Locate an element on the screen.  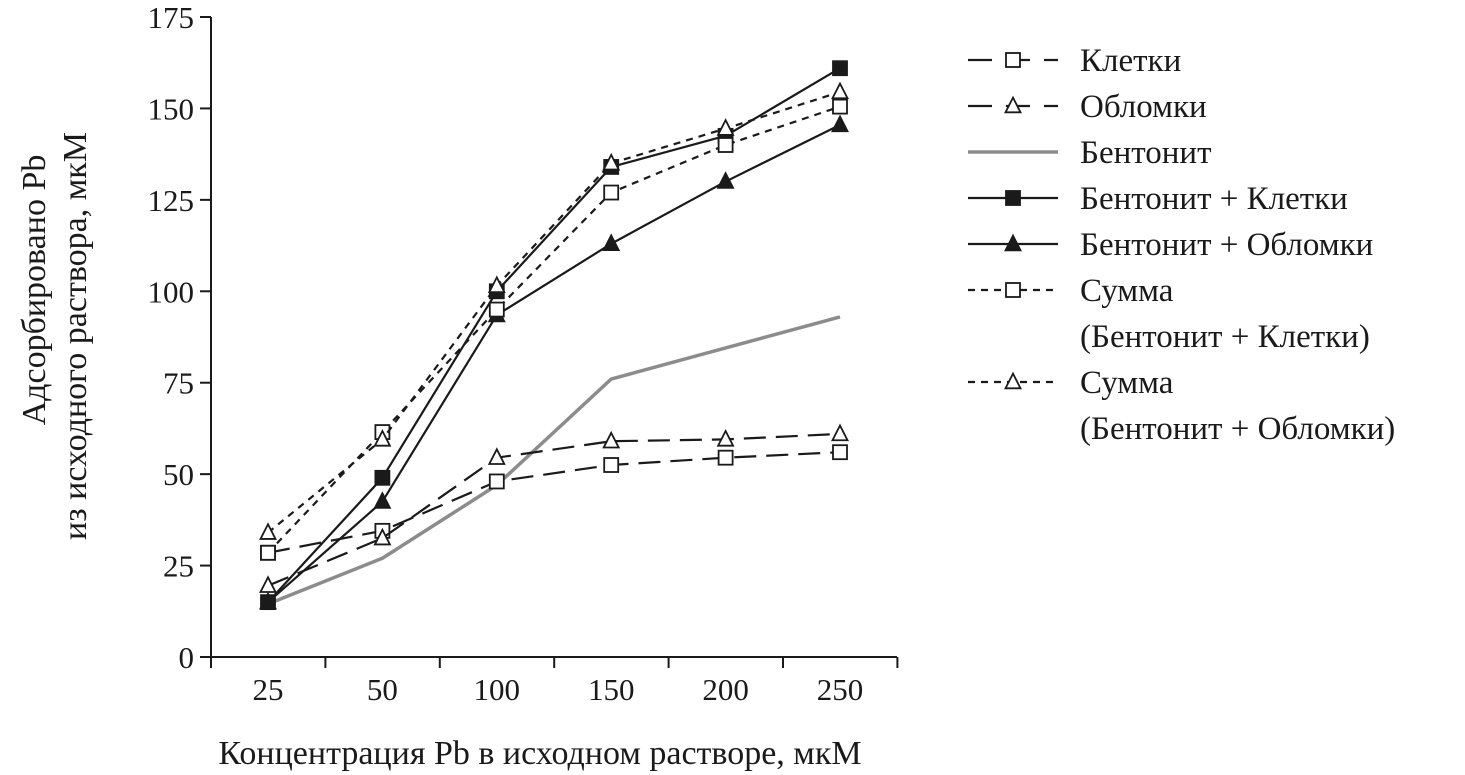
y-tick-label: 150 is located at coordinates (171, 108).